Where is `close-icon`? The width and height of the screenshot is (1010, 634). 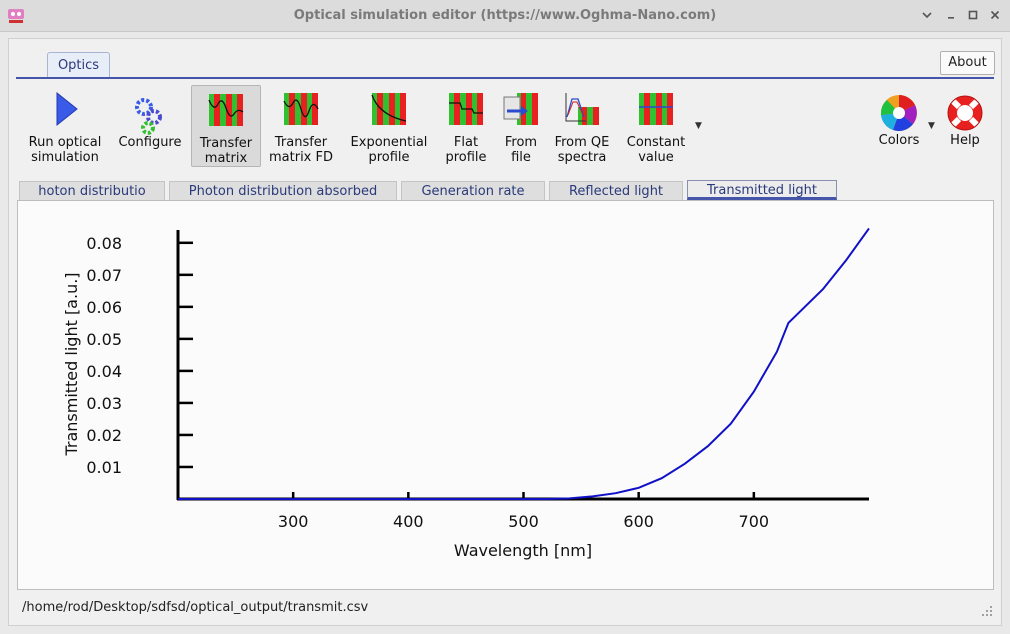 close-icon is located at coordinates (995, 16).